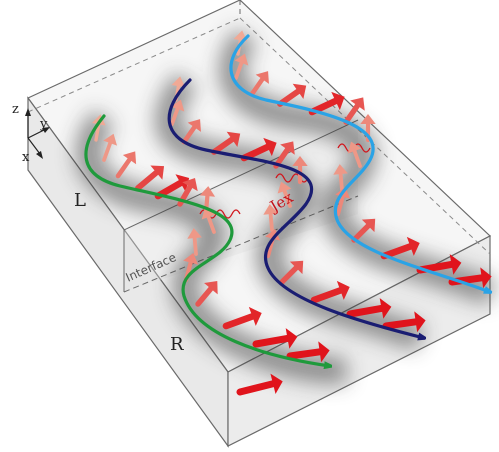 This screenshot has width=499, height=452. I want to click on axis-y, so click(36, 134).